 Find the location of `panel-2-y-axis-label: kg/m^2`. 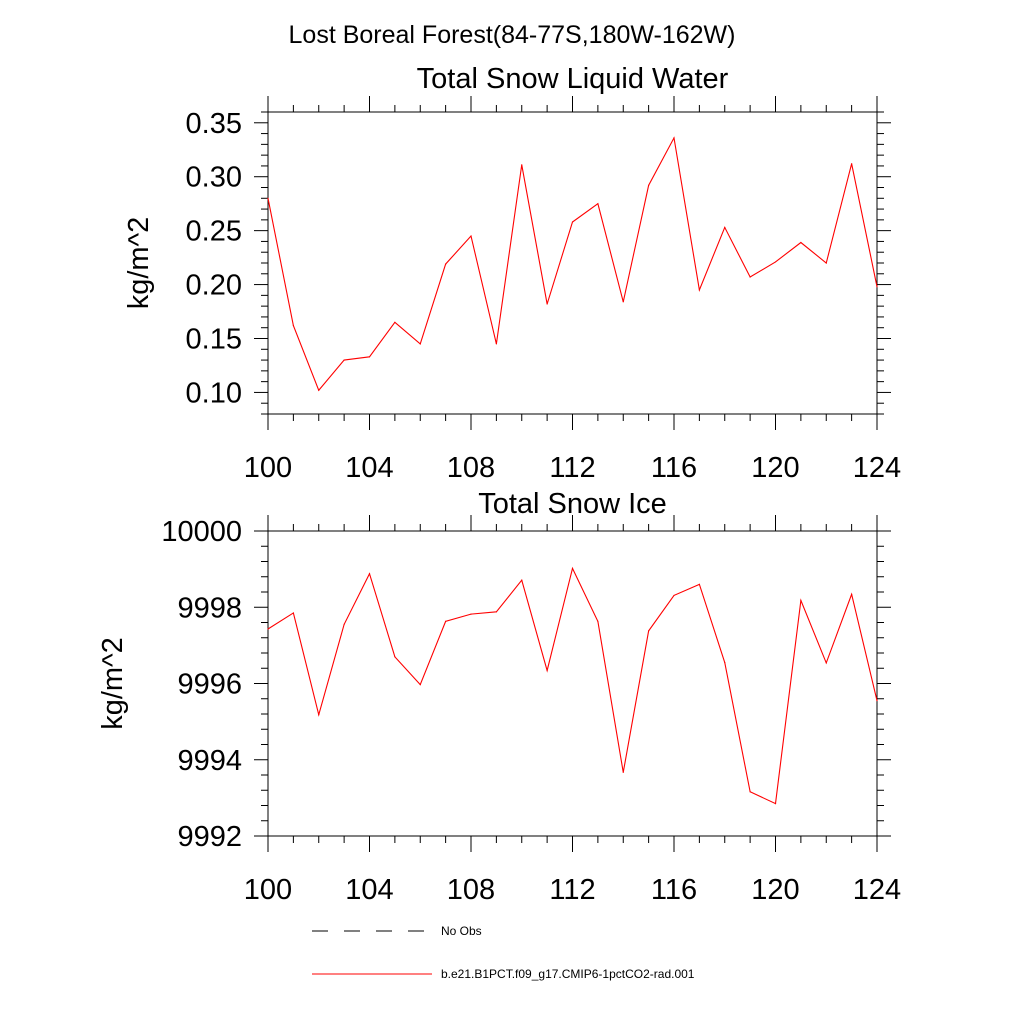

panel-2-y-axis-label: kg/m^2 is located at coordinates (113, 683).